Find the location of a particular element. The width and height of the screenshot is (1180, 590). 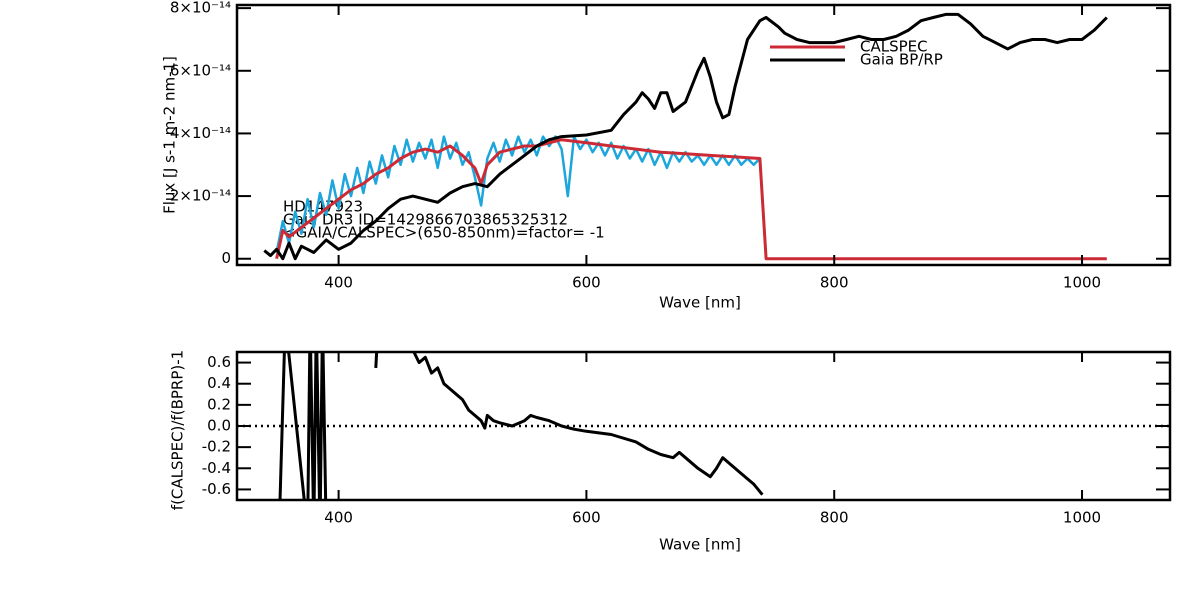

y-tick-label: 0.2 is located at coordinates (219, 404).